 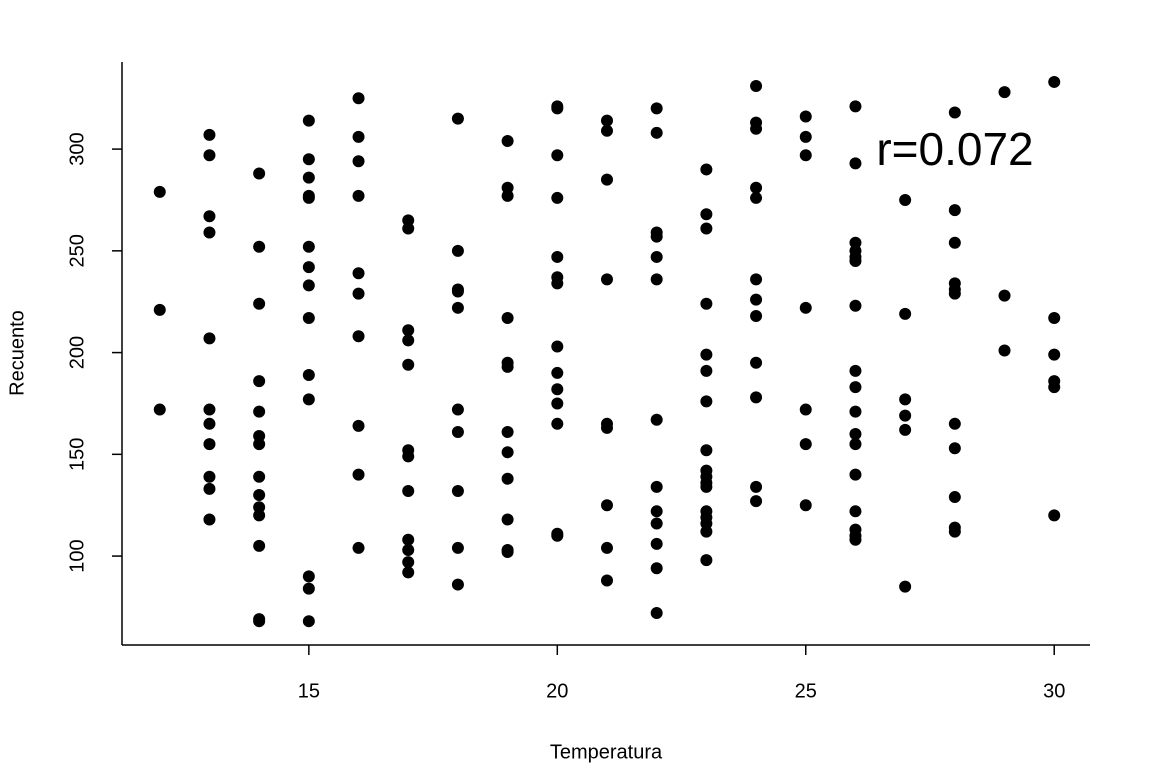 I want to click on y-tick-label: 100, so click(x=77, y=555).